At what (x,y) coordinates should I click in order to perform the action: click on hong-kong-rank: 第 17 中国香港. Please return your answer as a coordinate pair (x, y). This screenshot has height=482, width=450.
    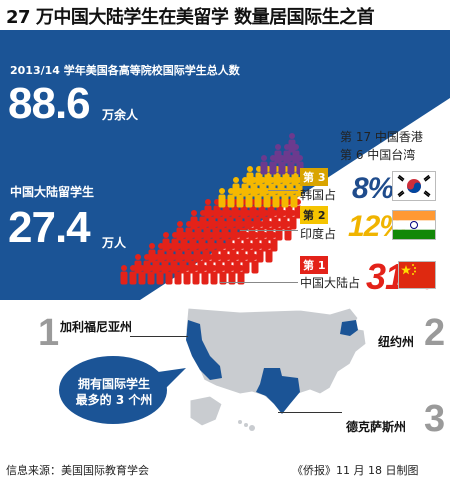
    Looking at the image, I should click on (381, 137).